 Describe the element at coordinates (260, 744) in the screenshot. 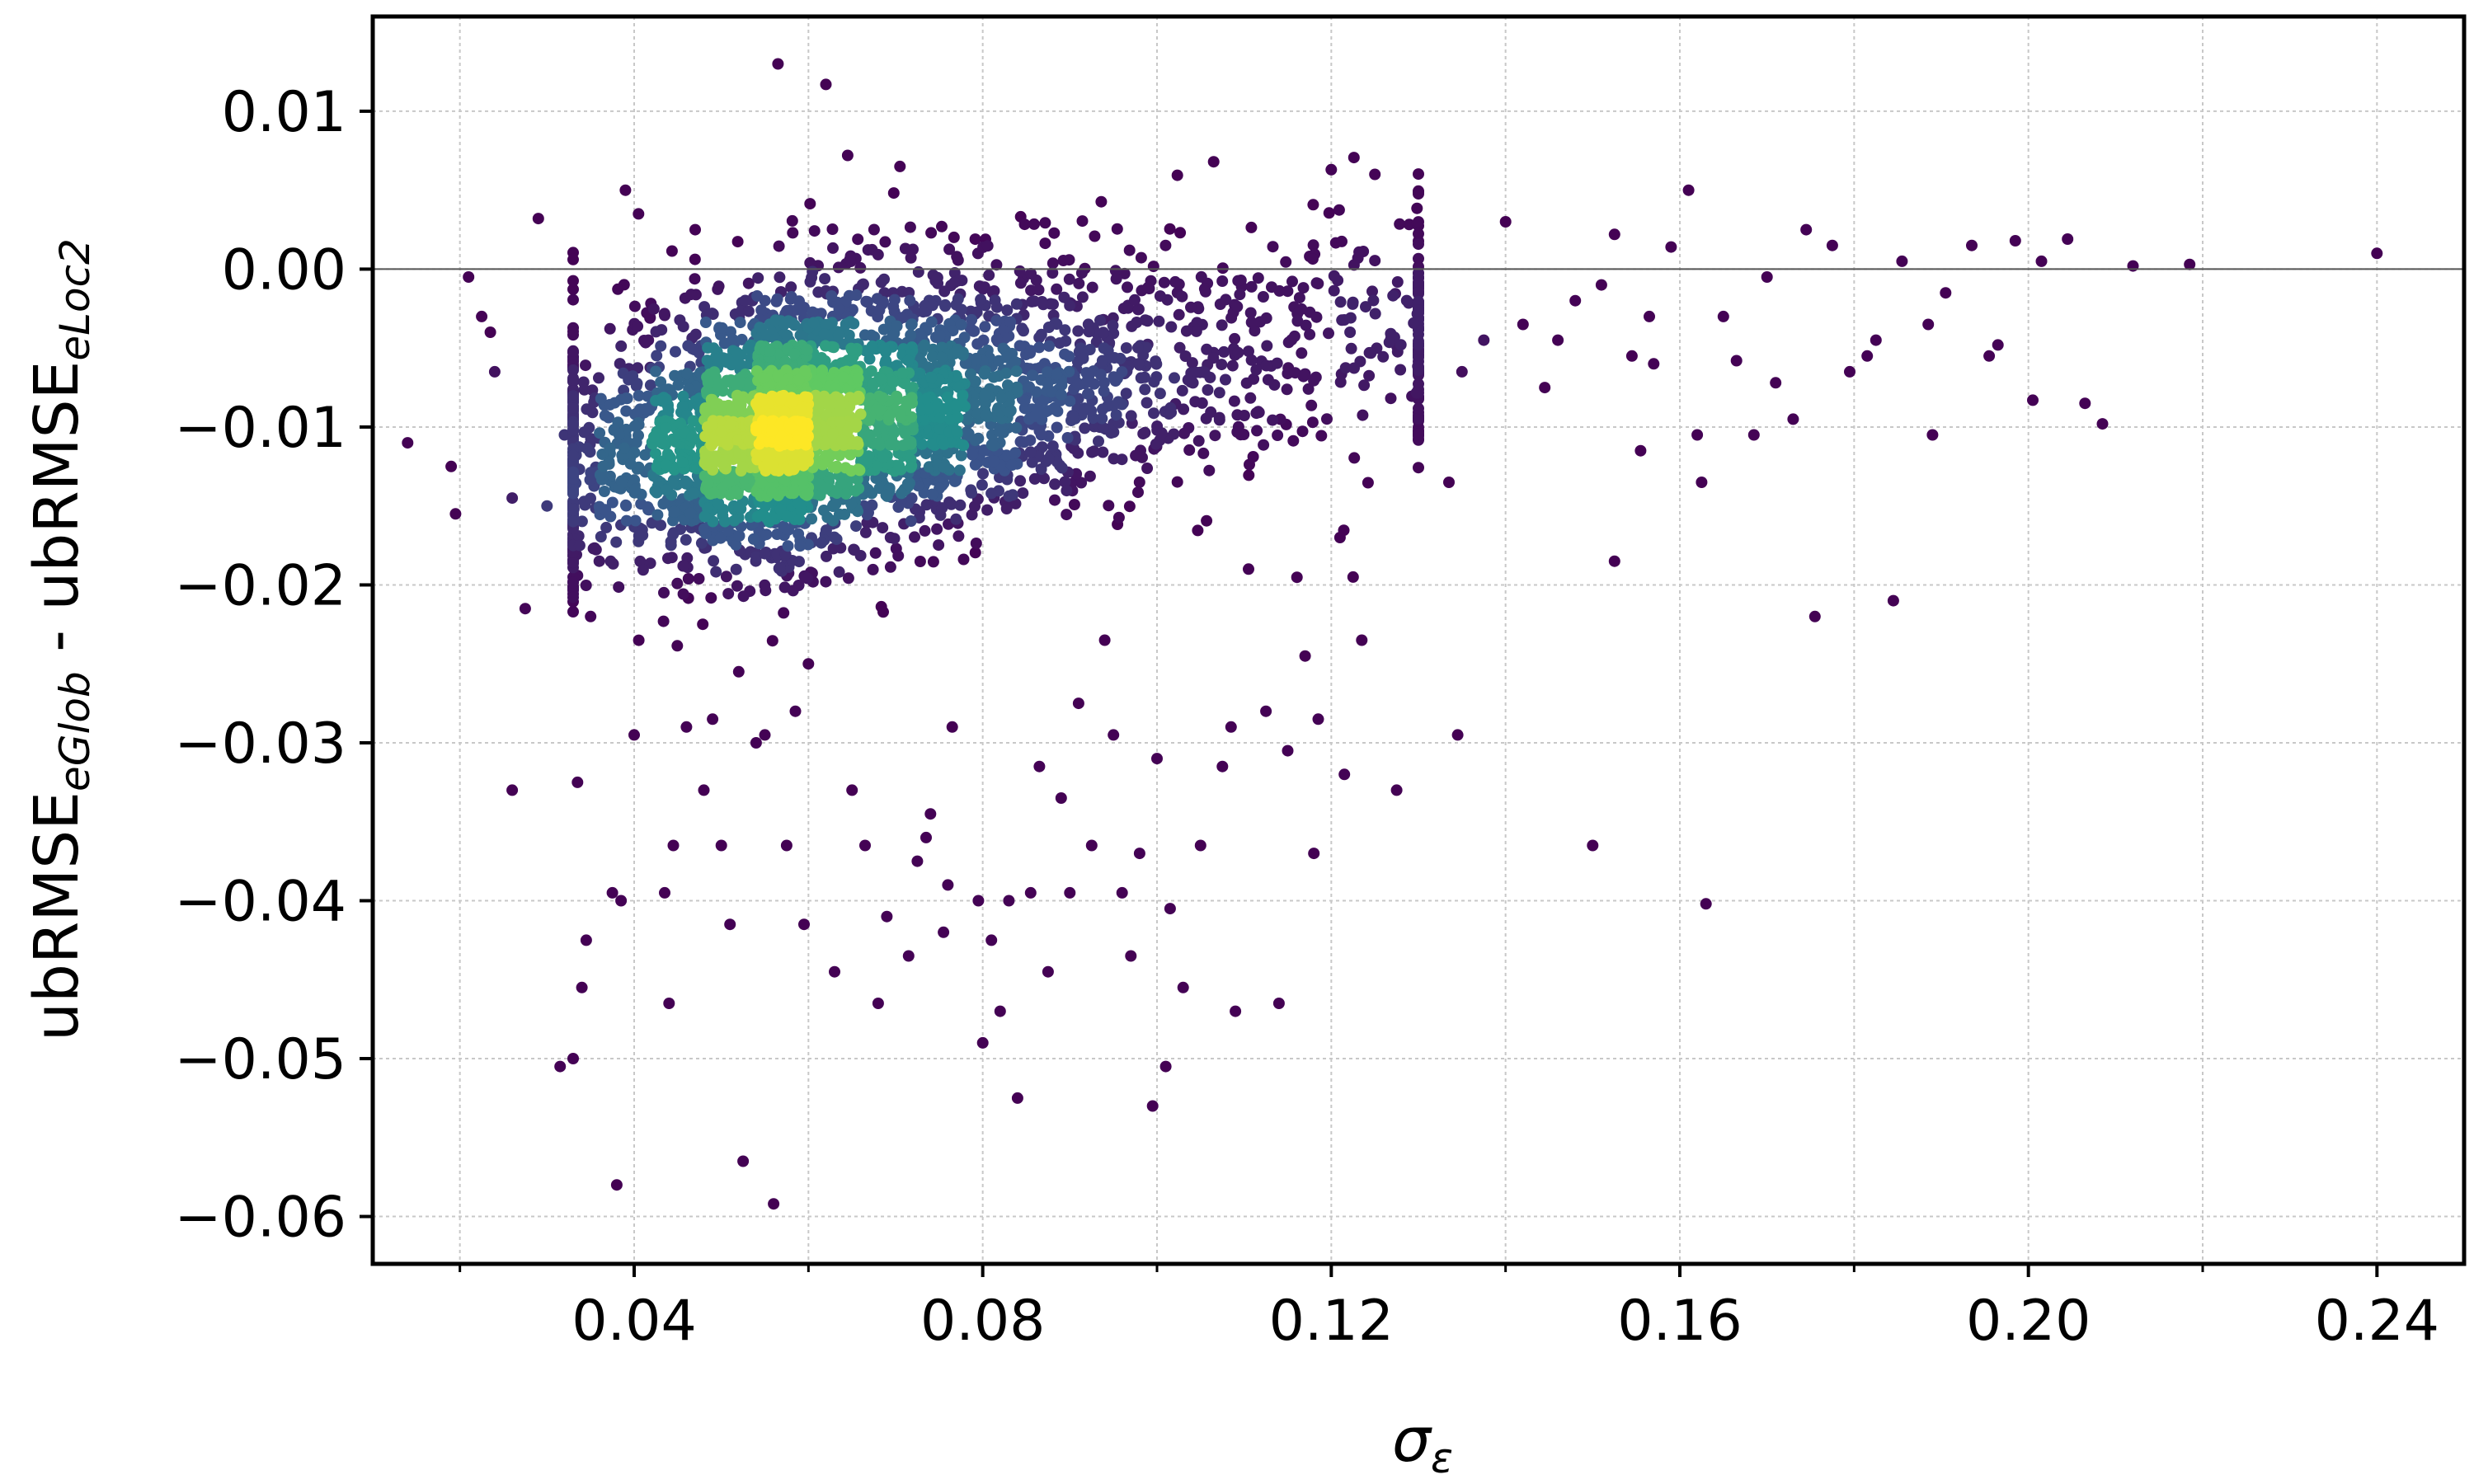

I see `y-tick-label: −0.03` at that location.